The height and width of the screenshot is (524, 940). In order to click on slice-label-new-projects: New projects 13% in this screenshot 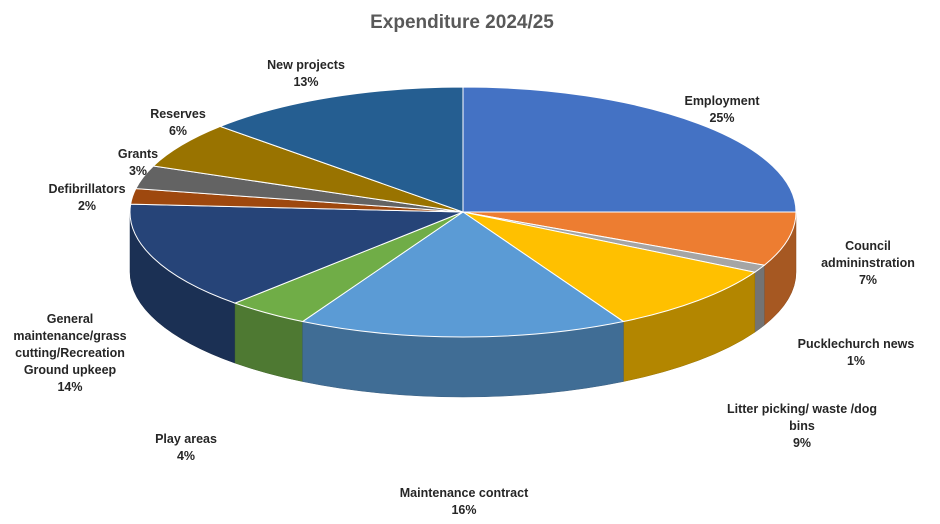, I will do `click(306, 73)`.